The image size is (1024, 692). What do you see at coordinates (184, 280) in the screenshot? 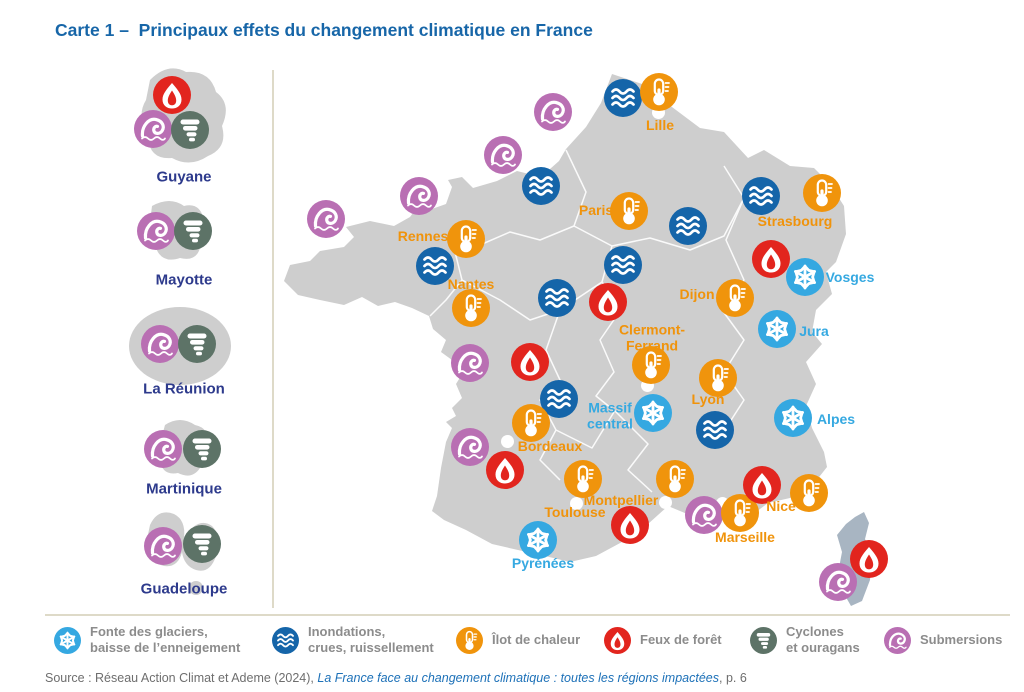
I see `territory-label-mayotte: Mayotte` at bounding box center [184, 280].